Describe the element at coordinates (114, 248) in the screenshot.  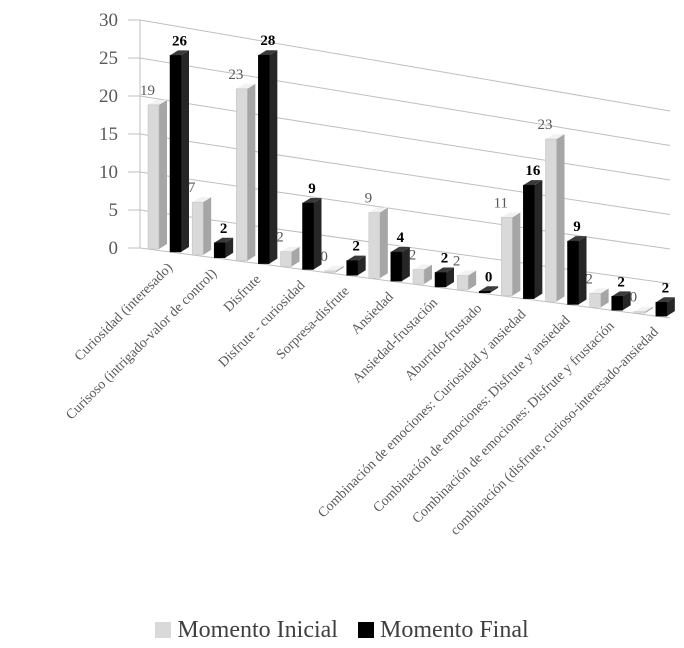
I see `y-tick-label: 0` at that location.